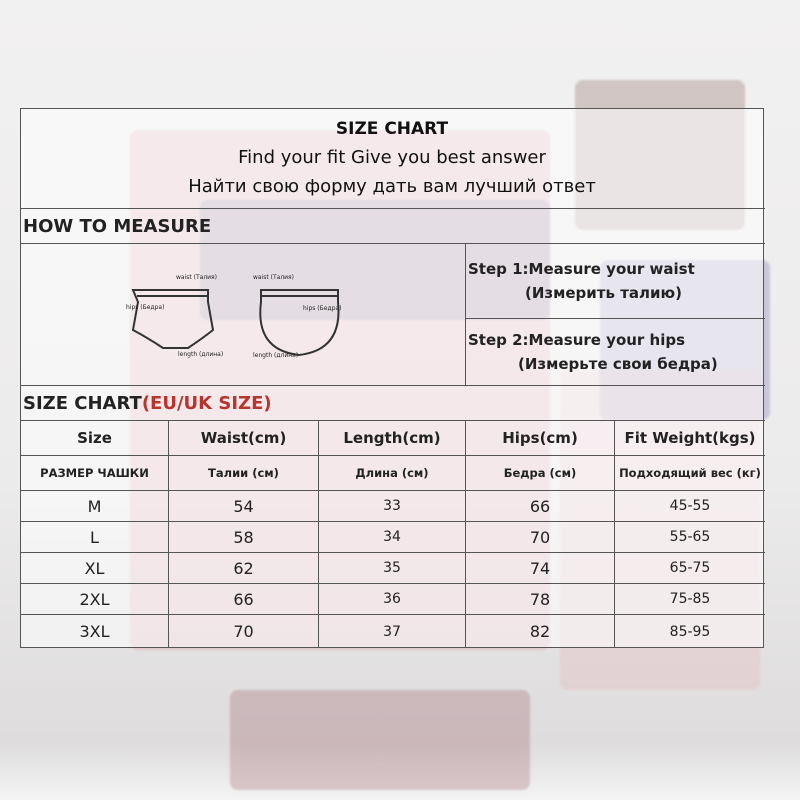  Describe the element at coordinates (392, 599) in the screenshot. I see `value-cell: 36` at that location.